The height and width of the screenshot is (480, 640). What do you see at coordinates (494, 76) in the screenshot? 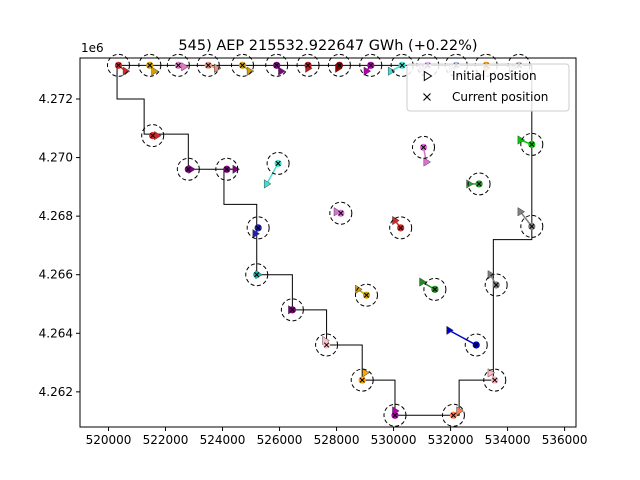
I see `legend-initial-label: Initial position` at bounding box center [494, 76].